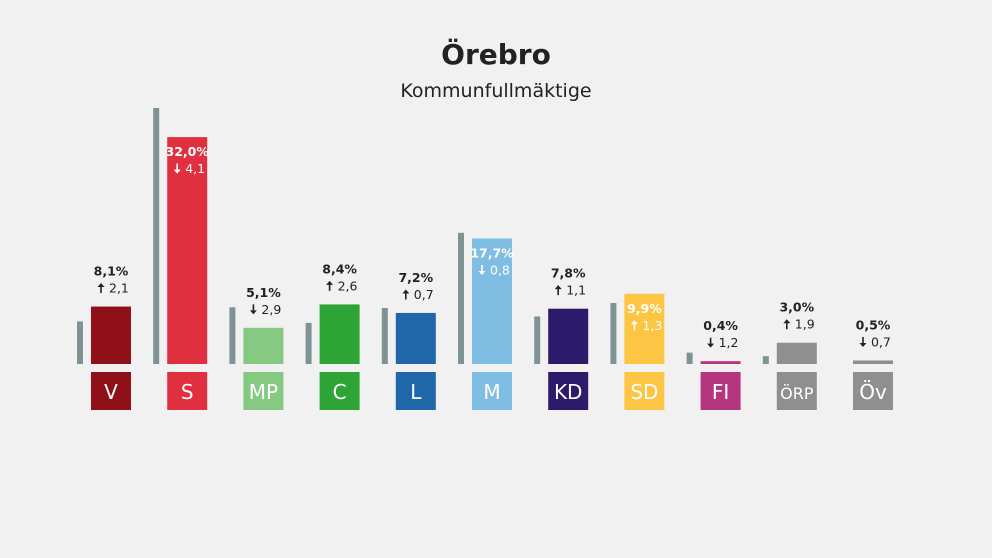  What do you see at coordinates (492, 252) in the screenshot?
I see `value-label-M: 17,7%` at bounding box center [492, 252].